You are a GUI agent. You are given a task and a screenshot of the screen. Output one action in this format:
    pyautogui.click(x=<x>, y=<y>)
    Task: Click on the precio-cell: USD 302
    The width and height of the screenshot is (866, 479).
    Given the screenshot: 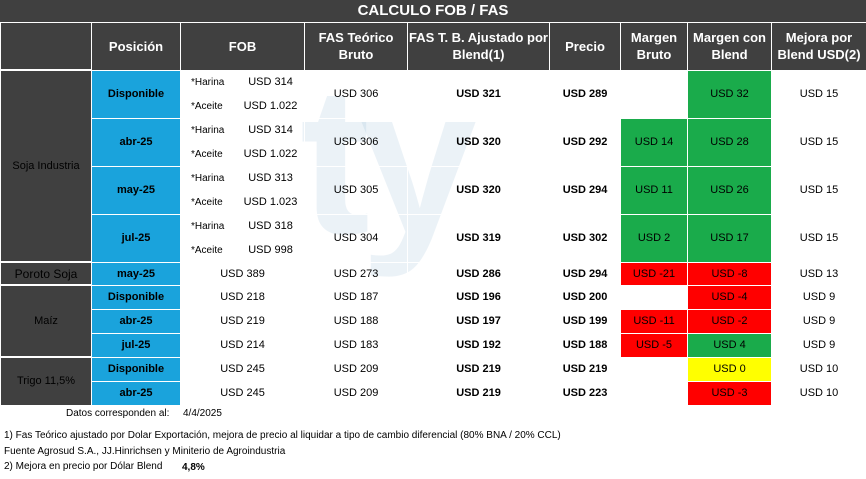 What is the action you would take?
    pyautogui.click(x=585, y=238)
    